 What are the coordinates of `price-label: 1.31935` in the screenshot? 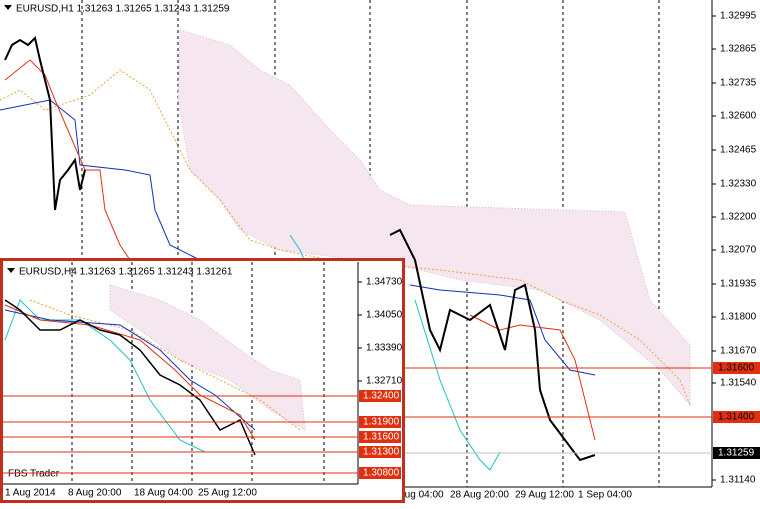 It's located at (738, 284).